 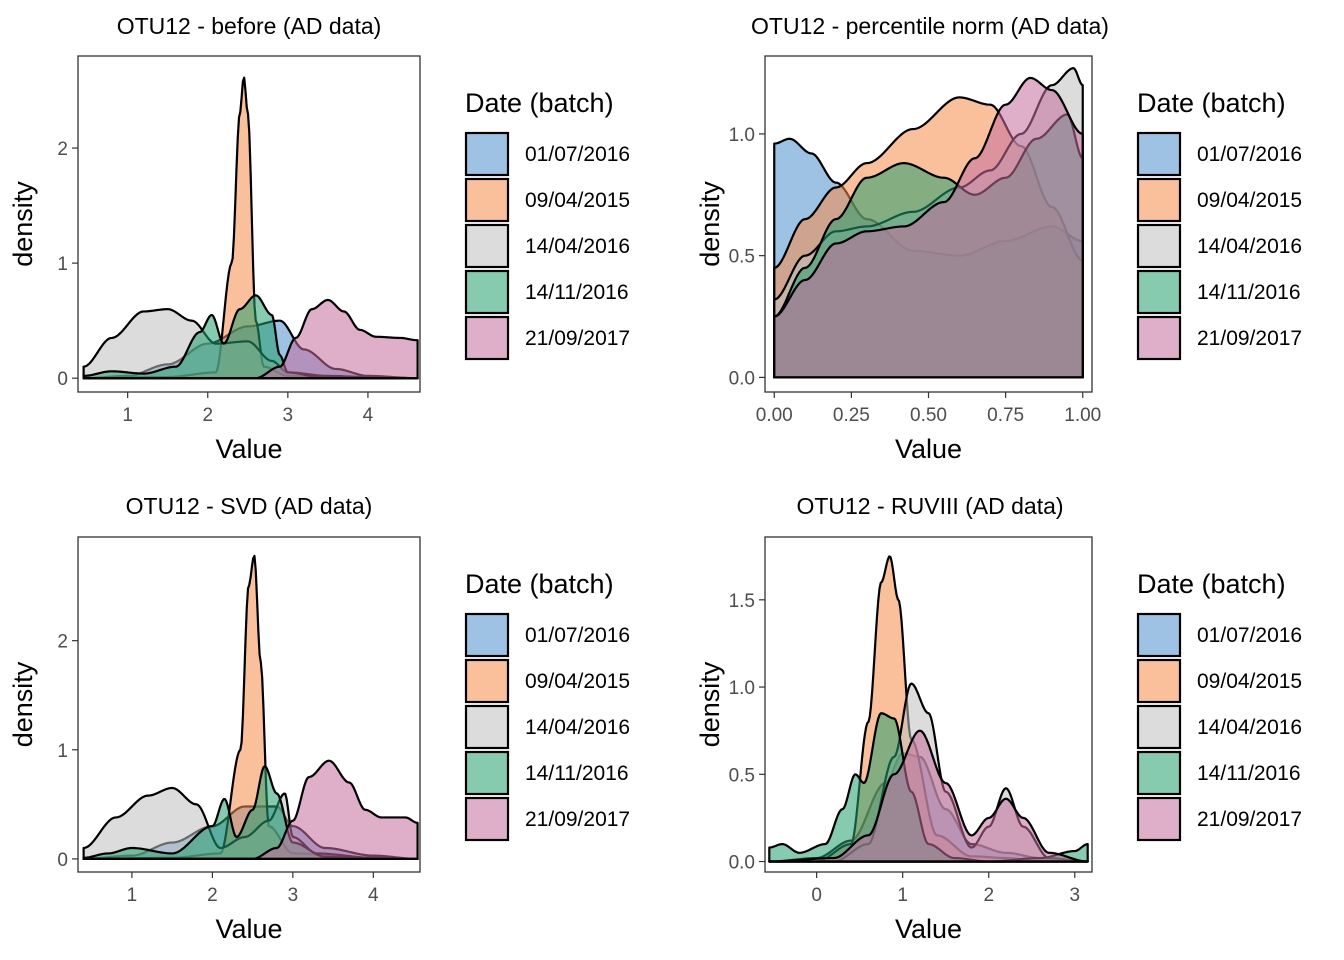 What do you see at coordinates (774, 415) in the screenshot?
I see `x-tick-label: 0.00` at bounding box center [774, 415].